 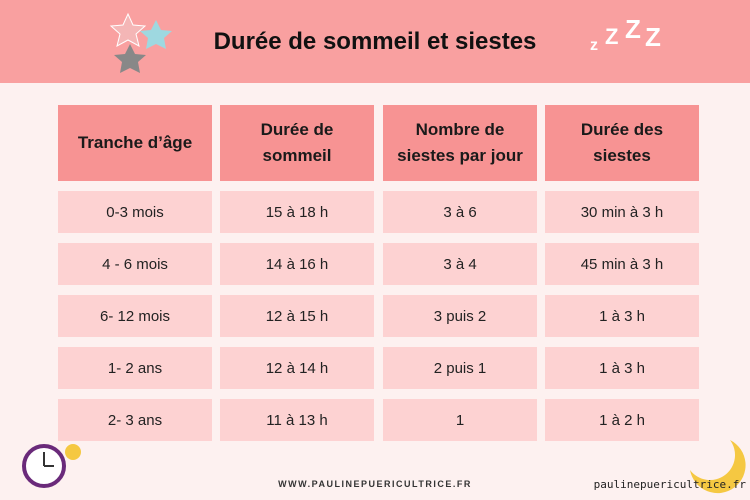 What do you see at coordinates (297, 264) in the screenshot?
I see `table-cell: 14 à 16 h` at bounding box center [297, 264].